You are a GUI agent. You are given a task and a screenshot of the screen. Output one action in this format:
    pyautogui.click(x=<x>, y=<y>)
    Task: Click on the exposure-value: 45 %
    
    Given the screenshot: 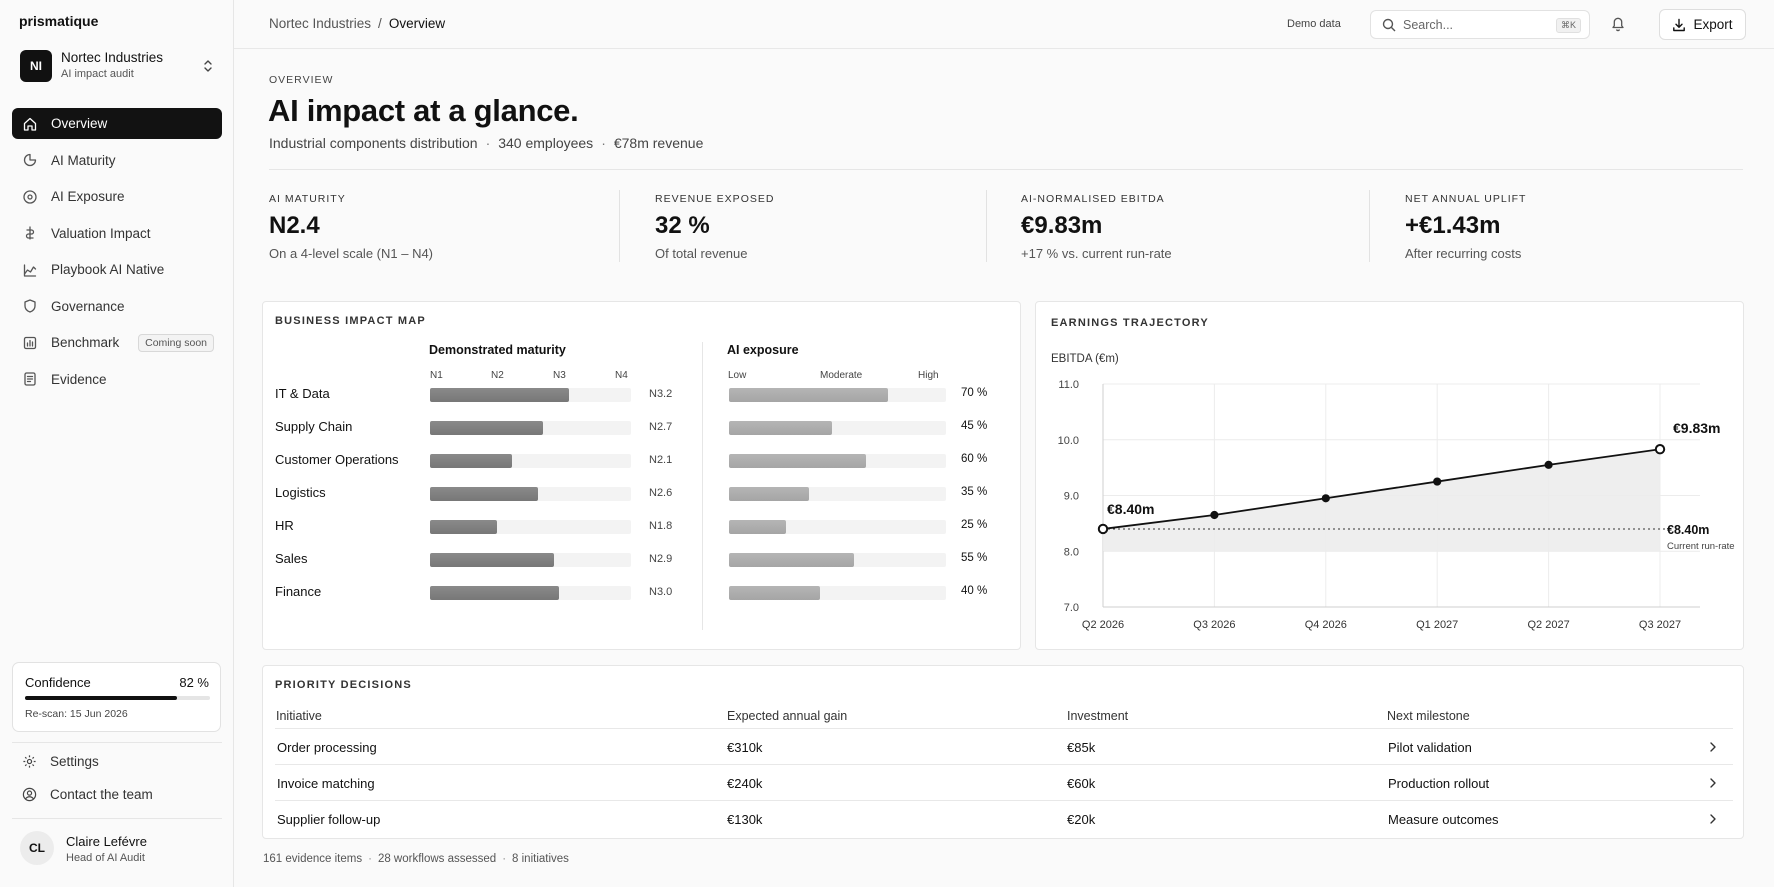 What is the action you would take?
    pyautogui.click(x=974, y=426)
    